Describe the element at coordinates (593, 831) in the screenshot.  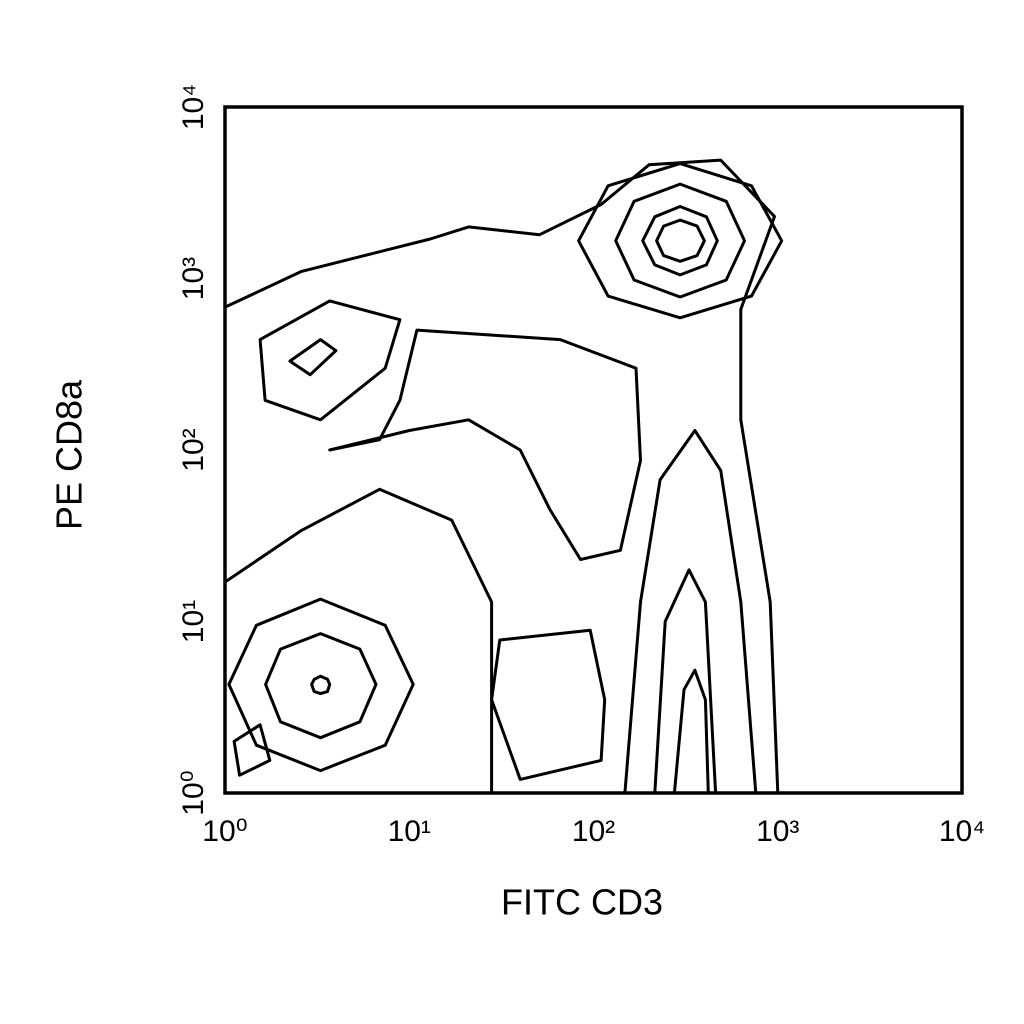
I see `x-tick-label: 10²` at that location.